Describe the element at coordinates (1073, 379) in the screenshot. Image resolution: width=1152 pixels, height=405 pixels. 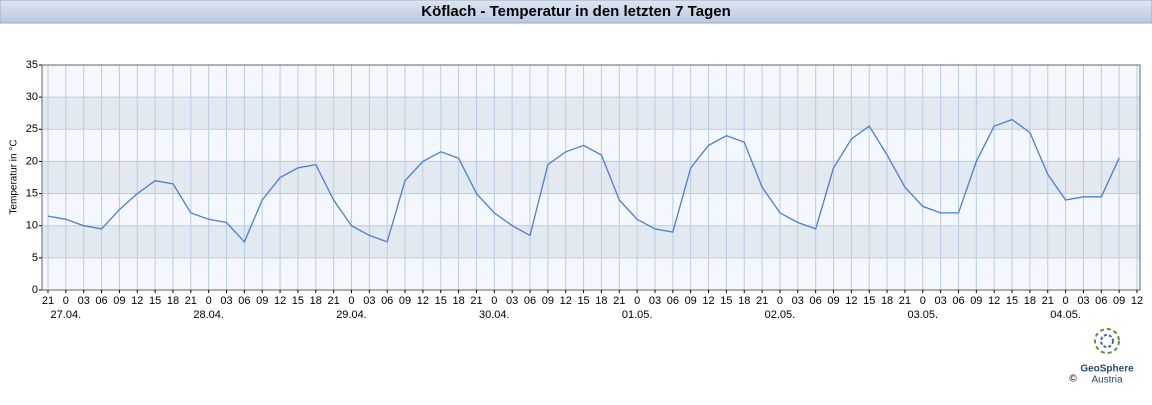
I see `copyright: ©` at that location.